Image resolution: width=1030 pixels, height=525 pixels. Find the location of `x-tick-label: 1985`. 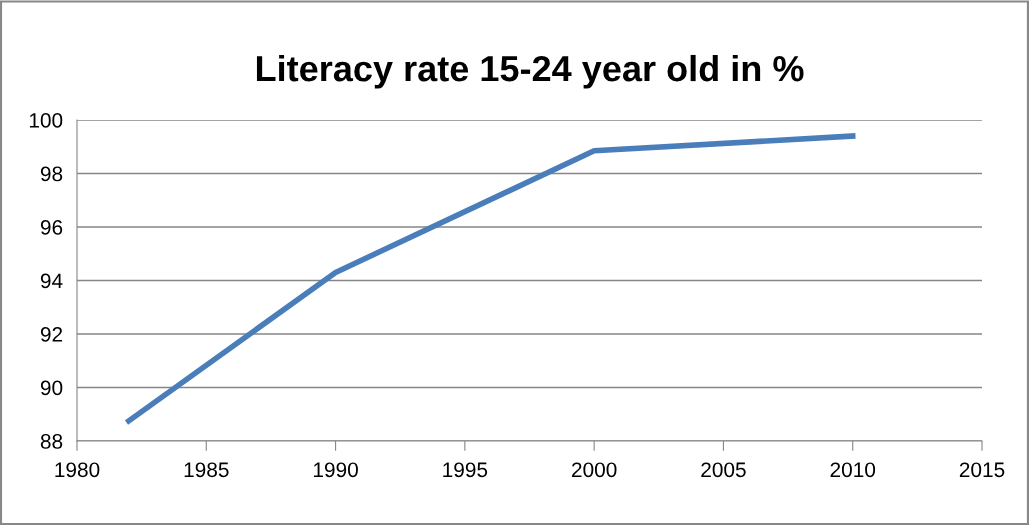

x-tick-label: 1985 is located at coordinates (206, 470).